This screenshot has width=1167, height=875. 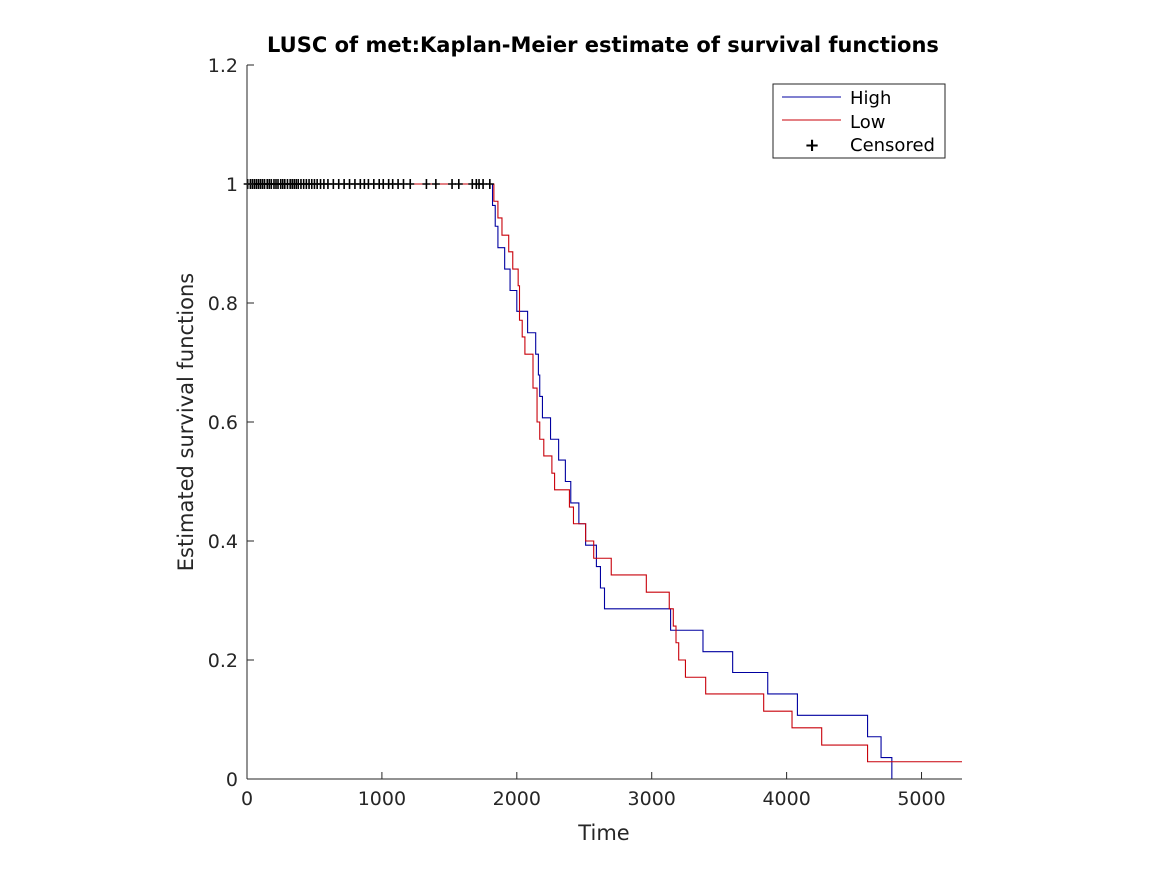 I want to click on y-tick-label: 1, so click(x=232, y=185).